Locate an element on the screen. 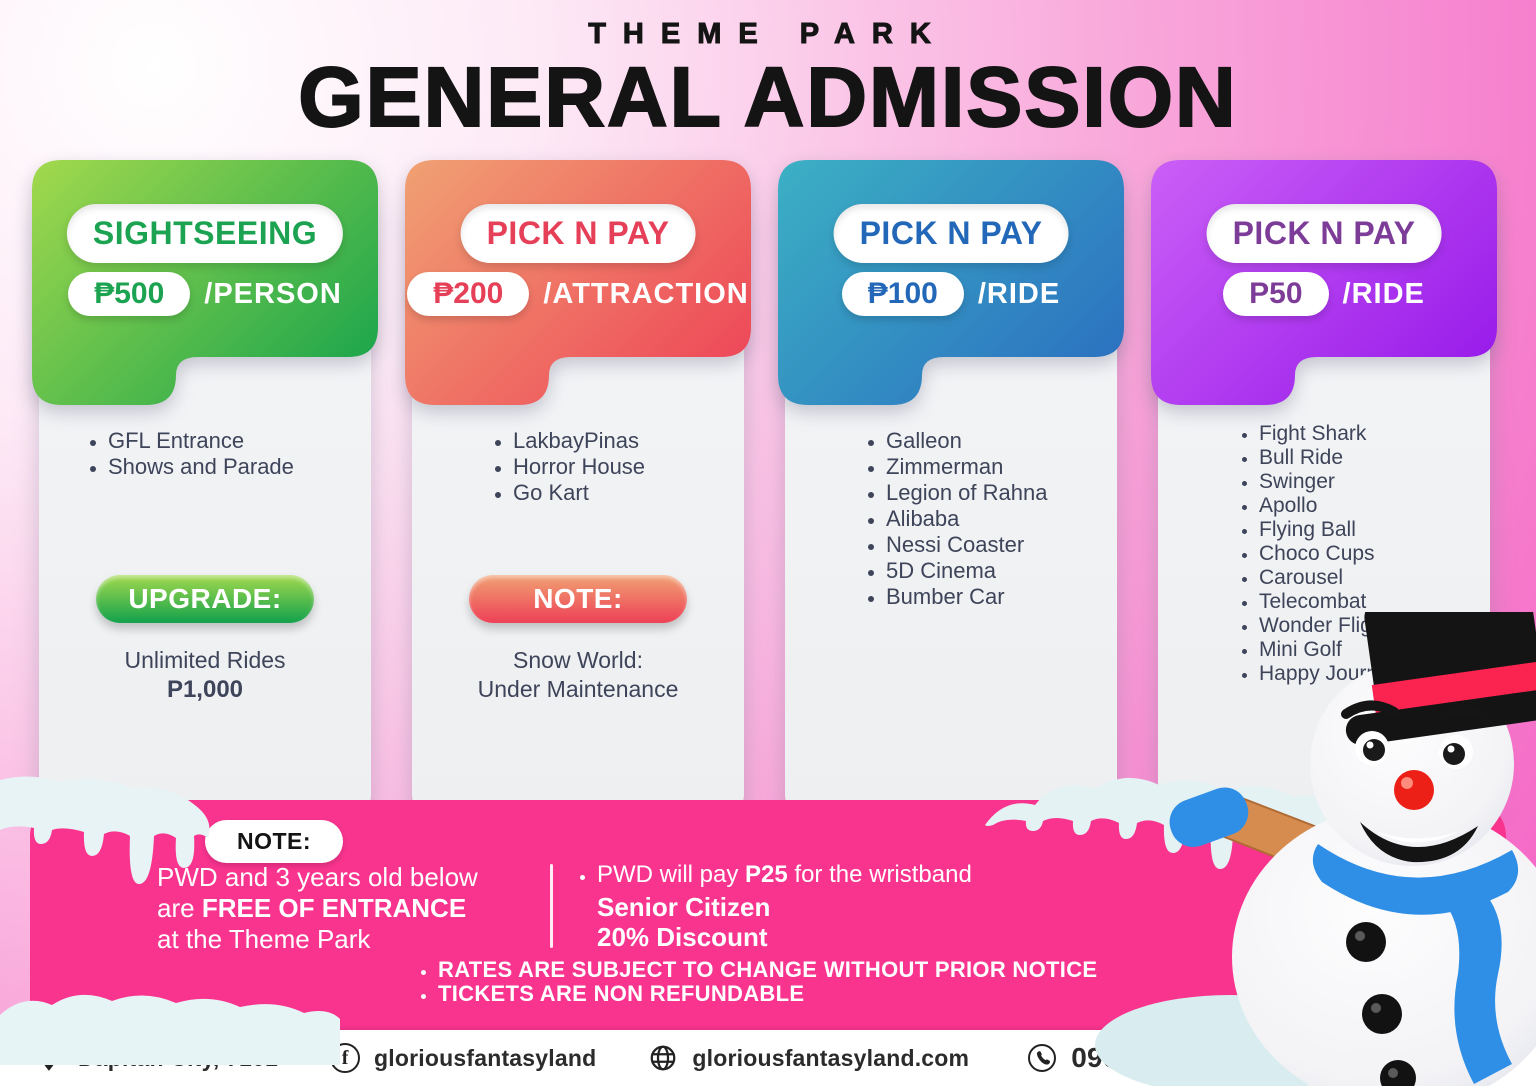 Image resolution: width=1536 pixels, height=1086 pixels. list-item: Flying Ball is located at coordinates (1375, 530).